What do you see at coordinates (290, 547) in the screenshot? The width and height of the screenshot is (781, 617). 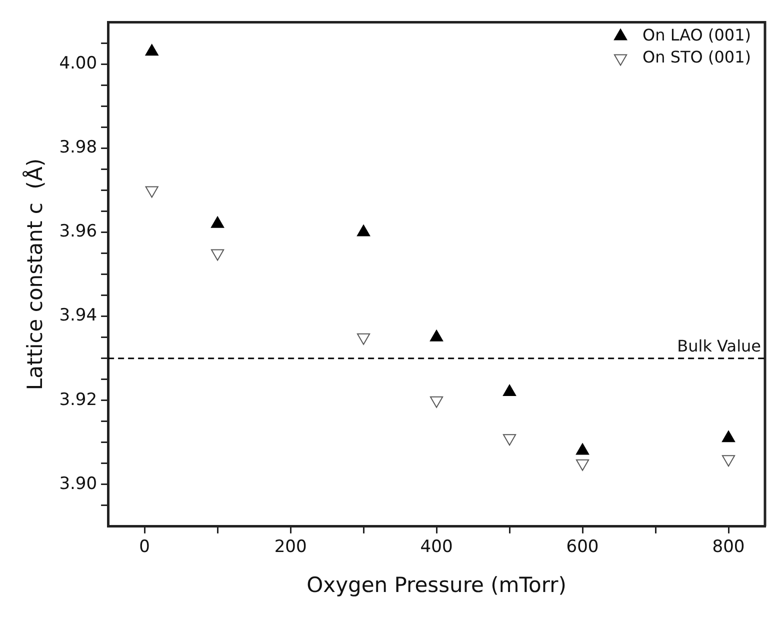 I see `x-tick-label: 200` at bounding box center [290, 547].